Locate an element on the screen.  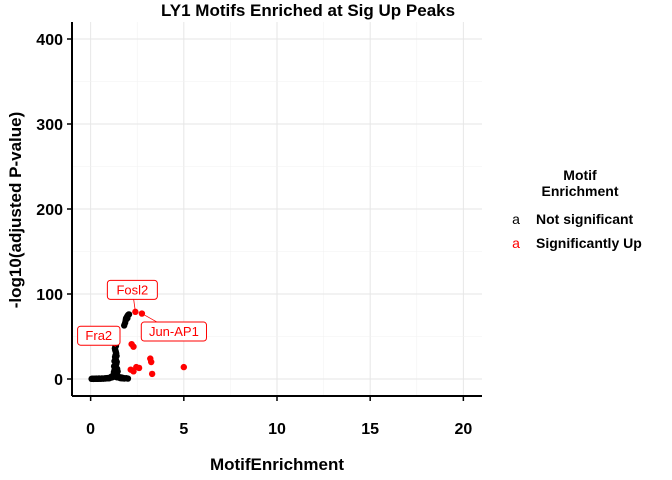
annotation-fra2: Fra2 is located at coordinates (99, 336).